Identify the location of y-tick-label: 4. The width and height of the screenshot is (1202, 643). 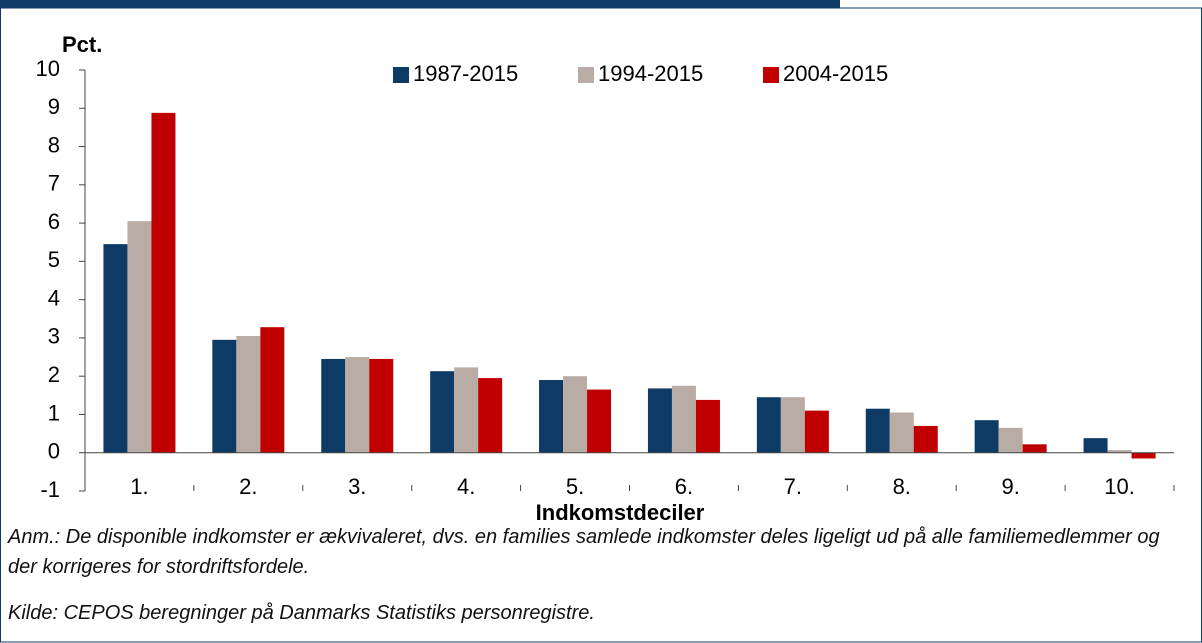
(54, 297).